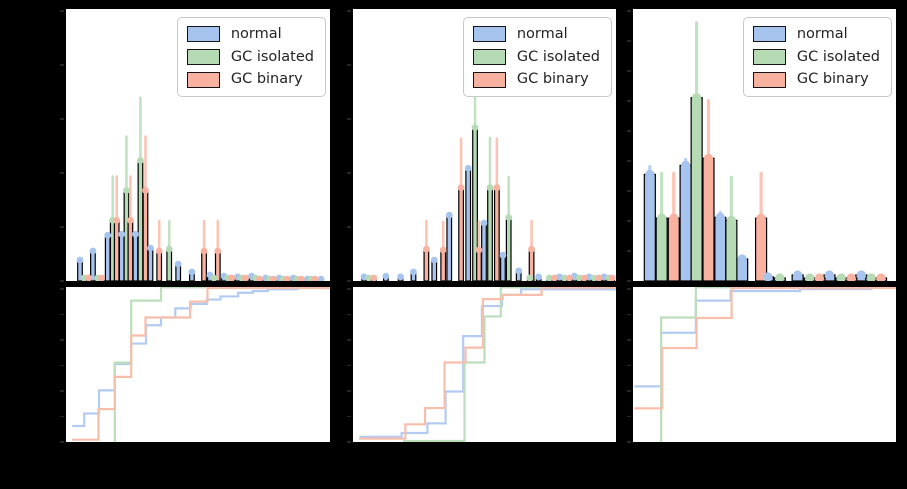 The width and height of the screenshot is (907, 489). I want to click on cdf-panel-left, so click(198, 364).